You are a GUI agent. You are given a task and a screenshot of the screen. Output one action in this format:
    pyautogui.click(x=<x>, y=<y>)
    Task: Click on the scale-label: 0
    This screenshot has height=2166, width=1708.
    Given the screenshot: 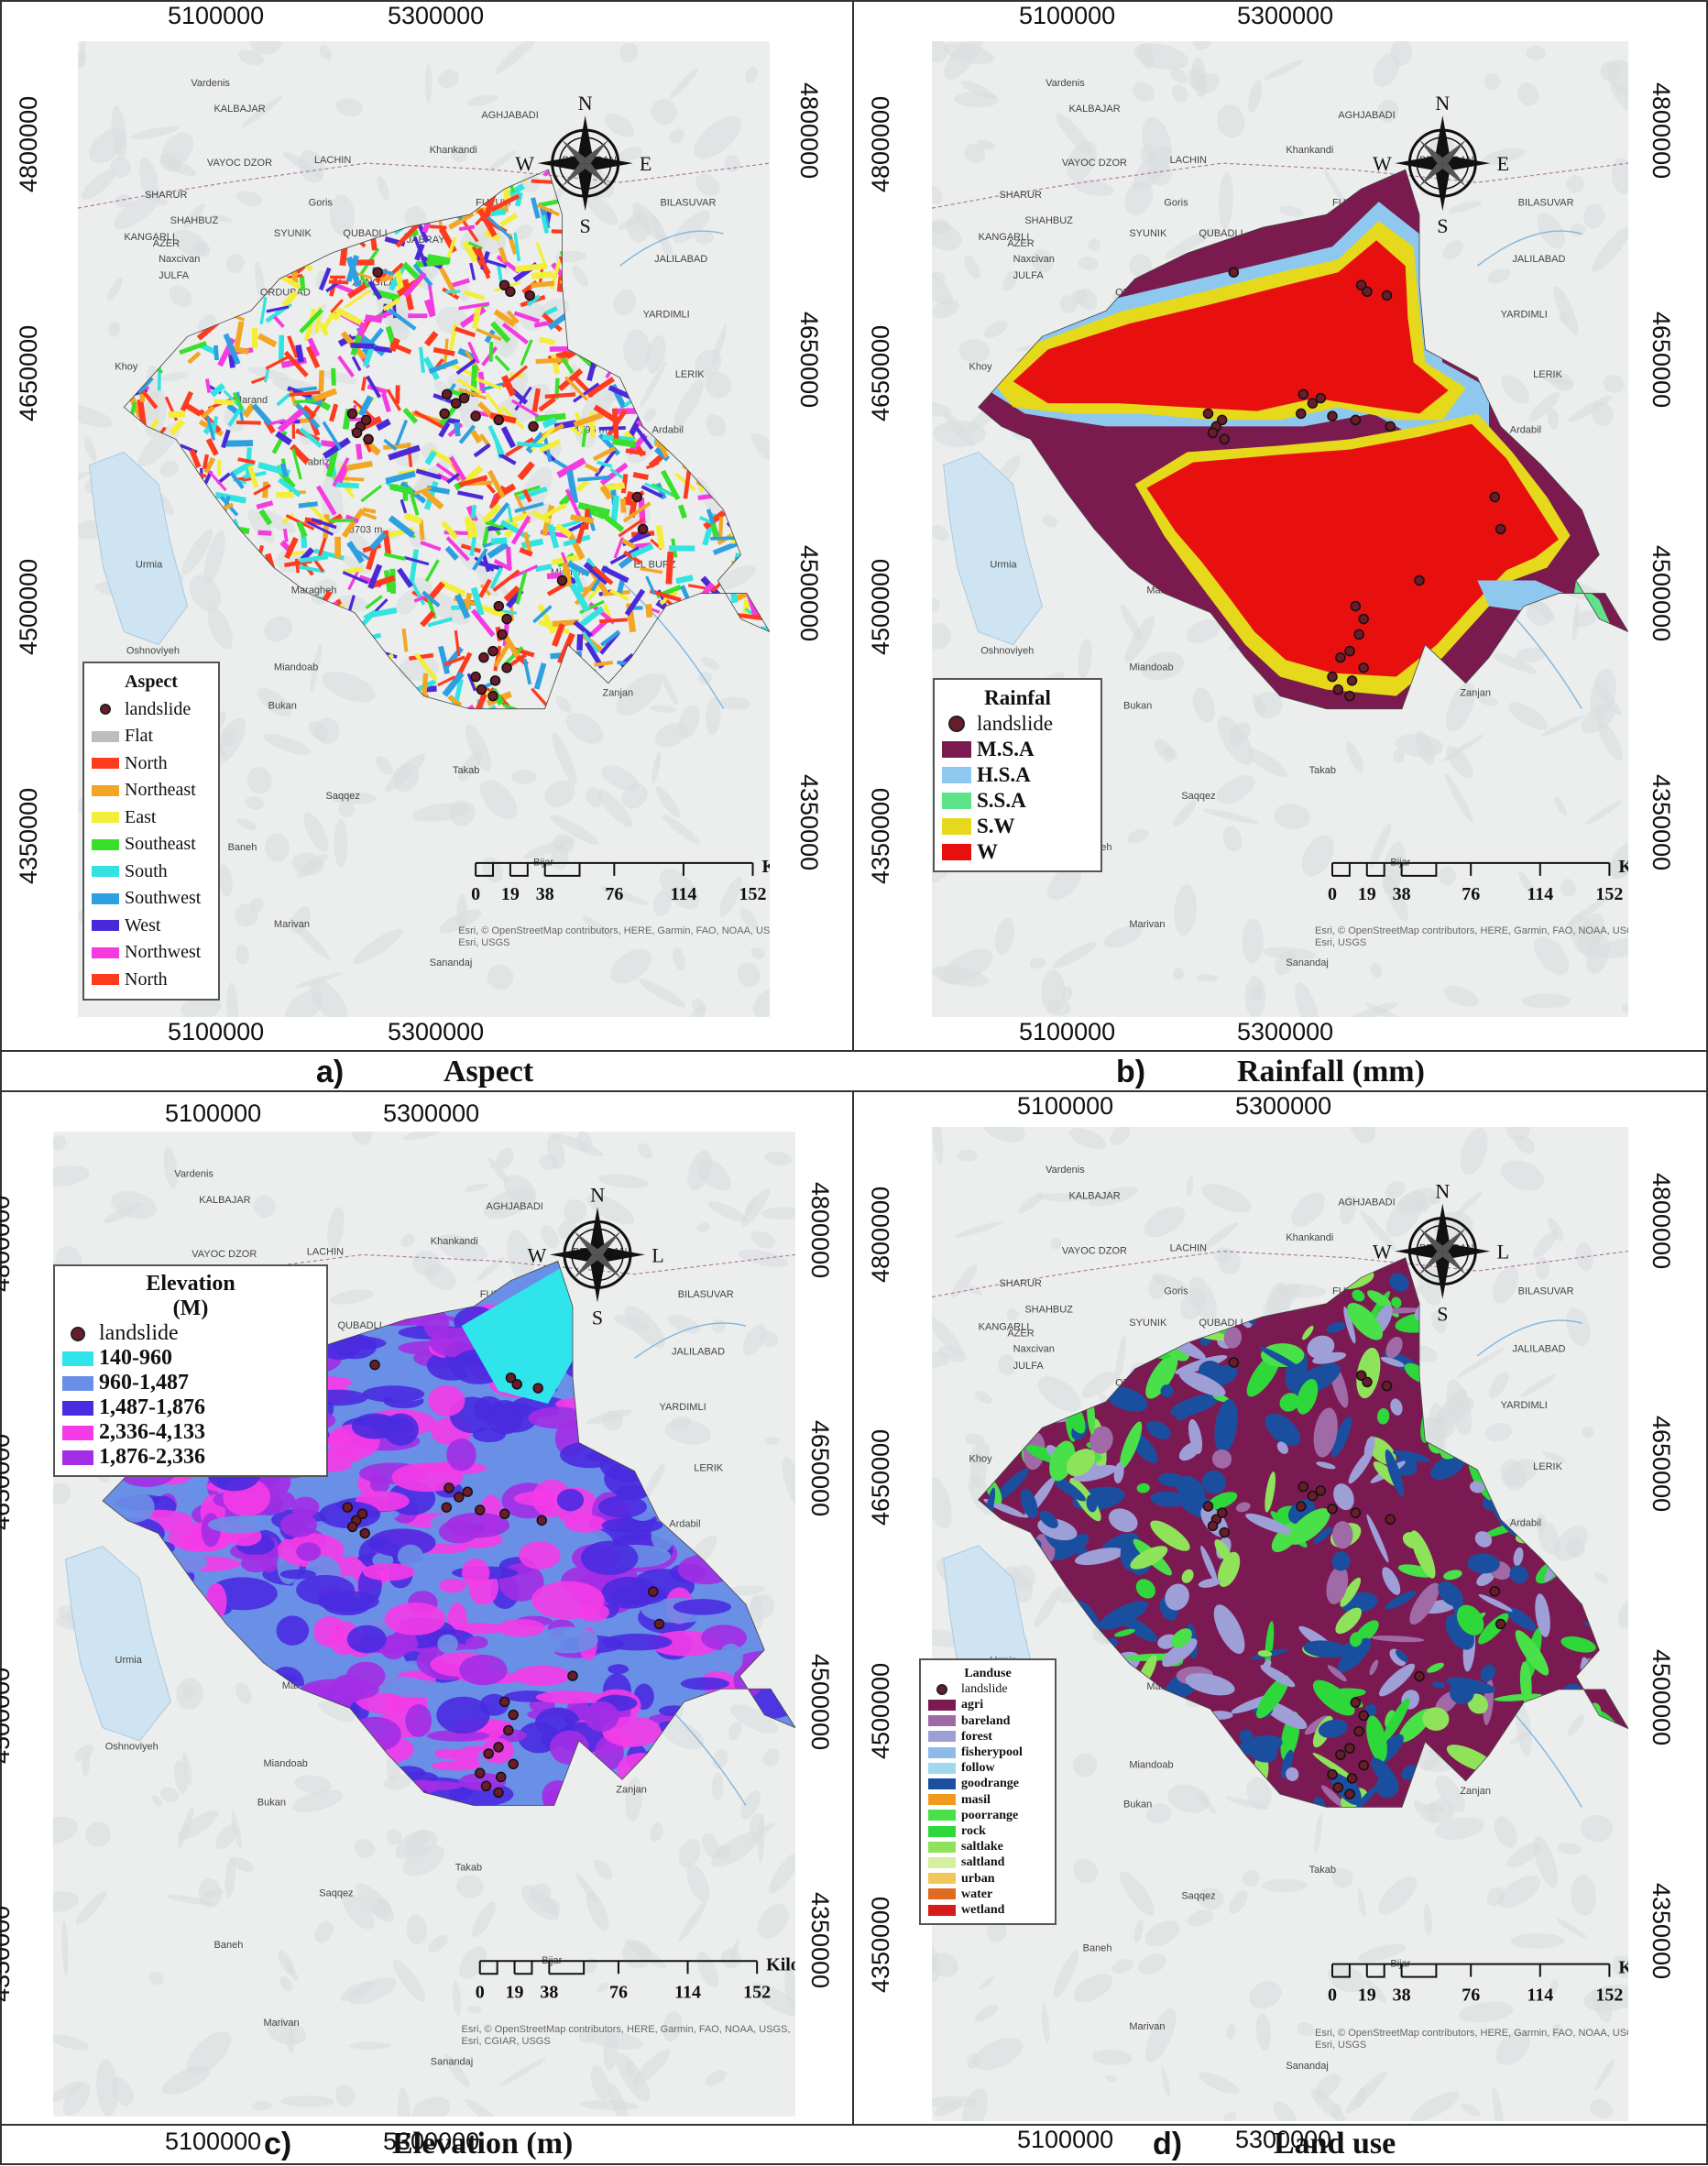 What is the action you would take?
    pyautogui.click(x=476, y=894)
    